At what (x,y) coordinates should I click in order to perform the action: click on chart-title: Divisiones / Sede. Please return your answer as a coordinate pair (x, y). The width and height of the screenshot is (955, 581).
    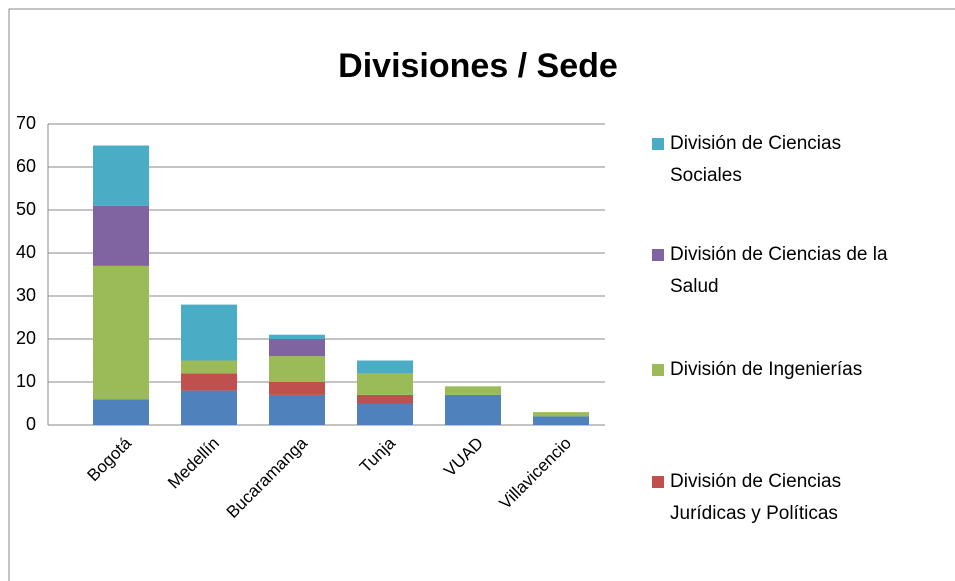
    Looking at the image, I should click on (478, 66).